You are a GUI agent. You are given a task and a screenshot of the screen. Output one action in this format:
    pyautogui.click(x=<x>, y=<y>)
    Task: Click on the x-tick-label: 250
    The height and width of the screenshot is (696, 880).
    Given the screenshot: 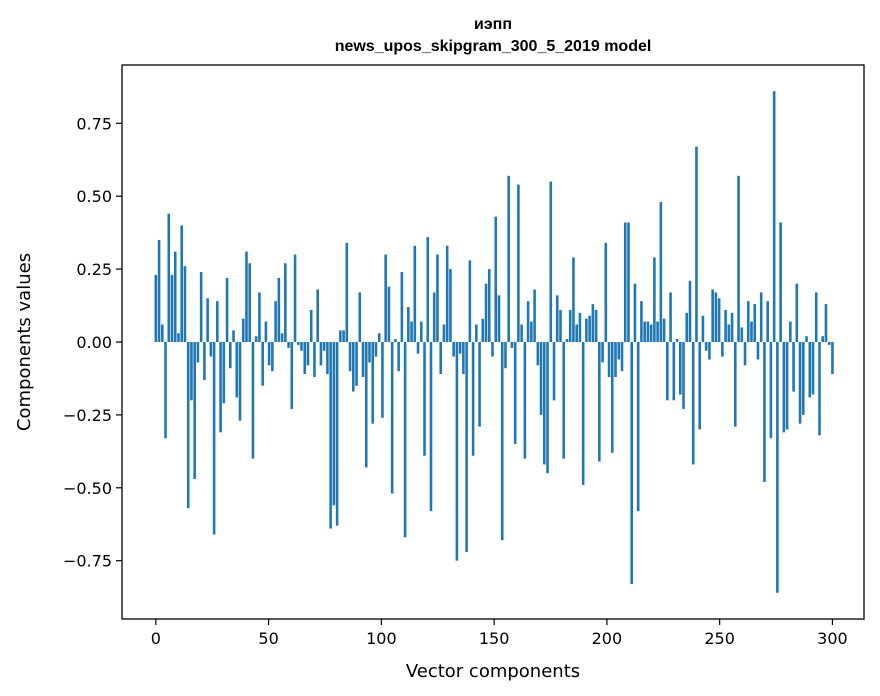 What is the action you would take?
    pyautogui.click(x=719, y=638)
    